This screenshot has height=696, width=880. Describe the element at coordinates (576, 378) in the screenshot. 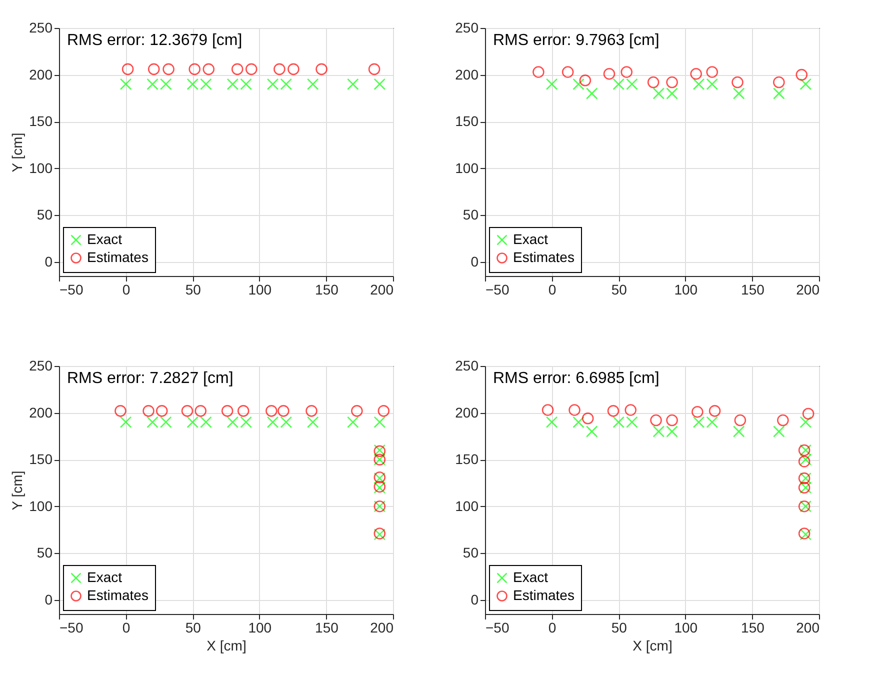

I see `annotation: RMS error: 6.6985 [cm]` at that location.